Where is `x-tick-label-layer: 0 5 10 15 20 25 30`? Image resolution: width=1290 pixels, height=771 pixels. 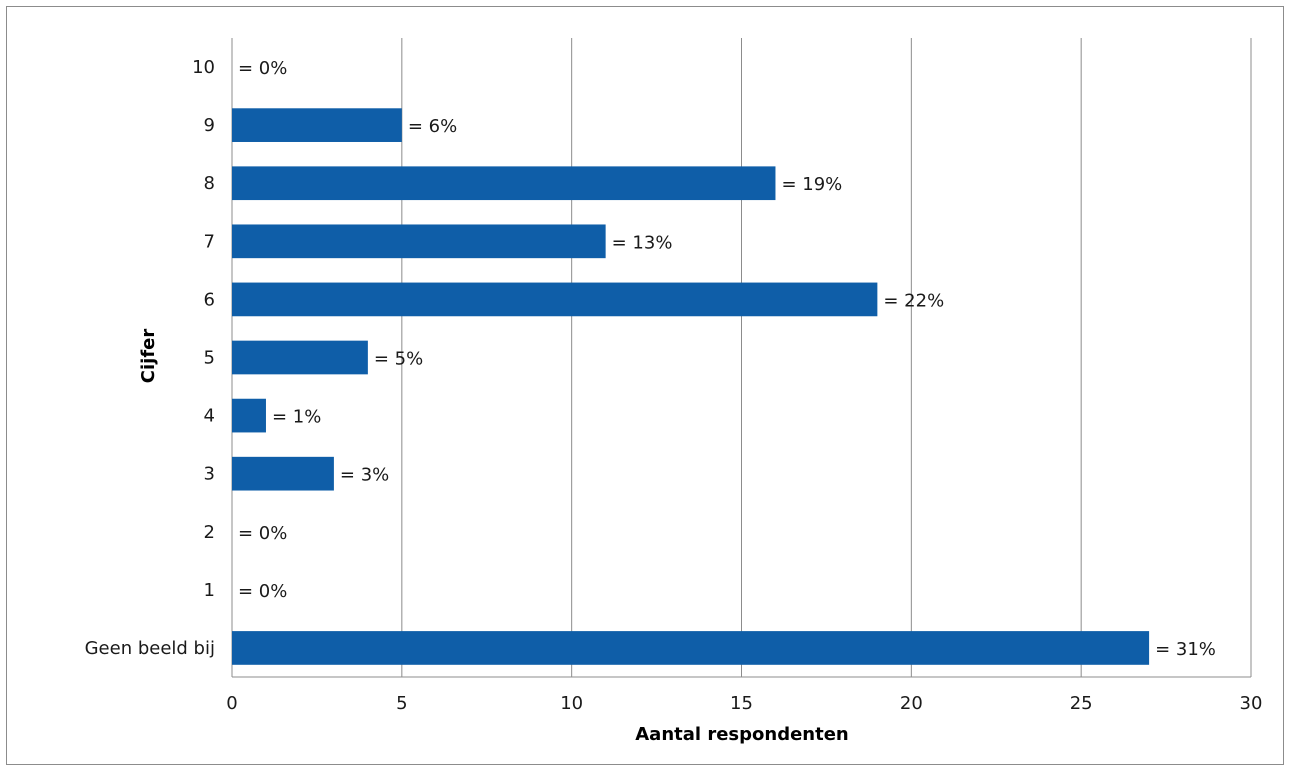 x-tick-label-layer: 0 5 10 15 20 25 30 is located at coordinates (744, 703).